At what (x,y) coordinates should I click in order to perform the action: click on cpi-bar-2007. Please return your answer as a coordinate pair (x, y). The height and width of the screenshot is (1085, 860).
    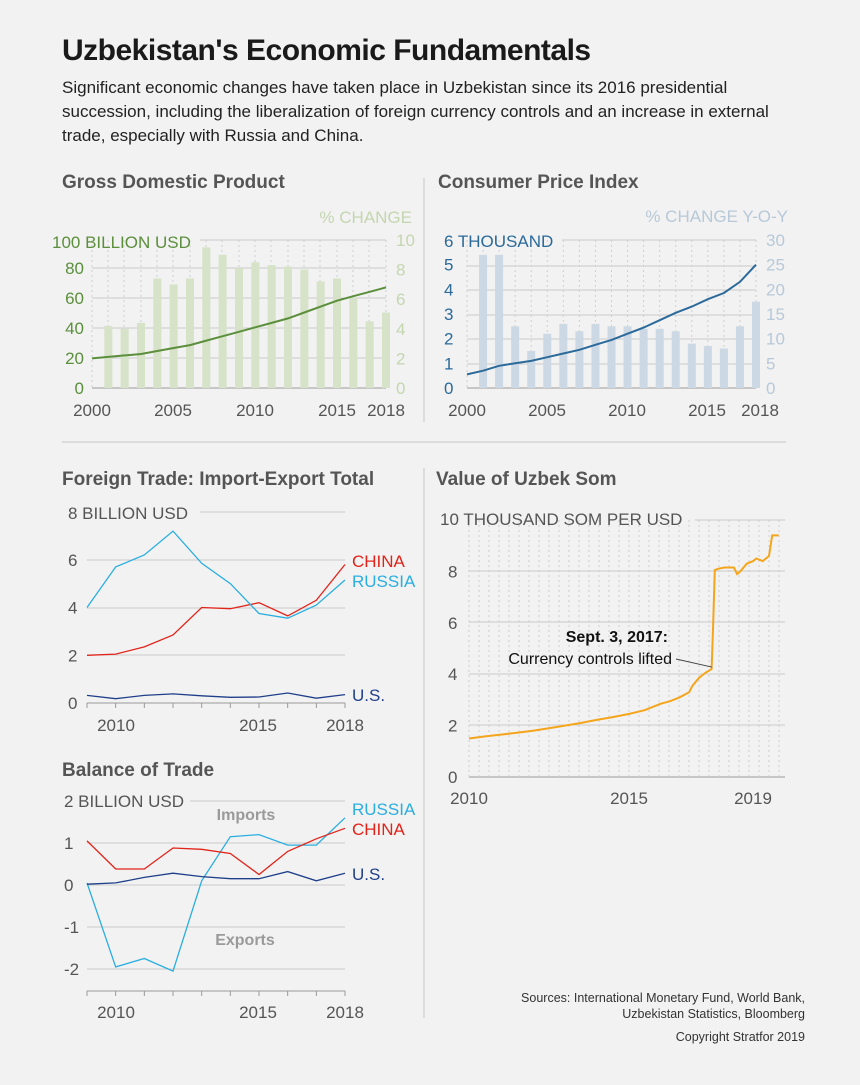
    Looking at the image, I should click on (579, 359).